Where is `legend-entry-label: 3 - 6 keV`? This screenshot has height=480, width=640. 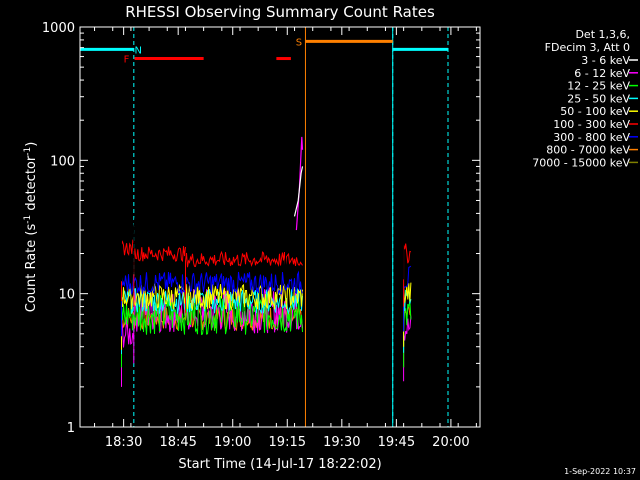
legend-entry-label: 3 - 6 keV is located at coordinates (605, 60).